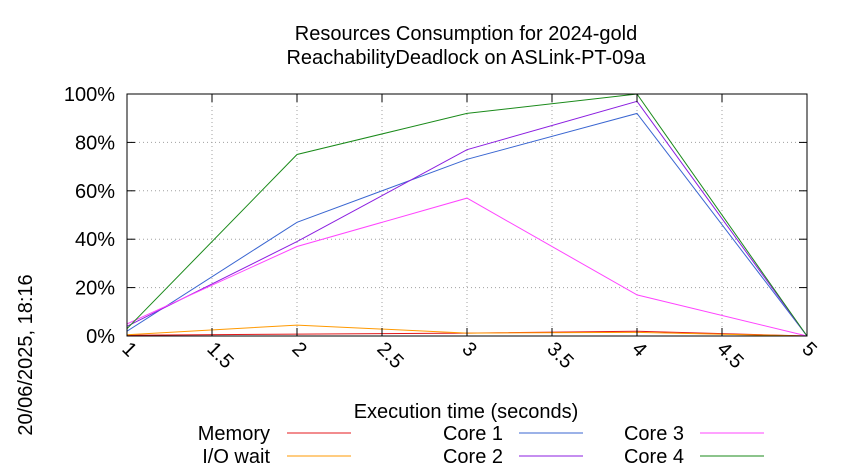 The width and height of the screenshot is (850, 475). I want to click on legend-label: Memory, so click(234, 434).